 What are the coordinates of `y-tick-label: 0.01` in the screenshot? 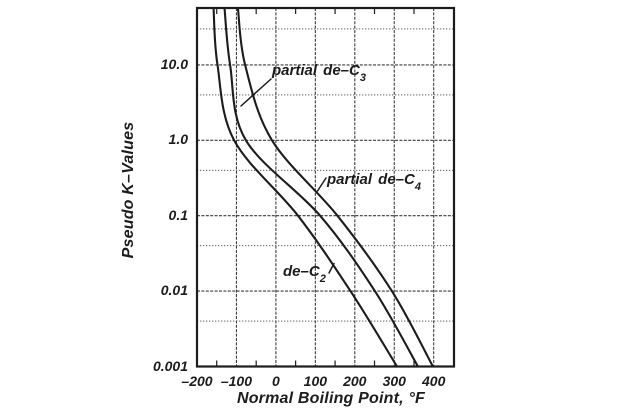 It's located at (174, 290).